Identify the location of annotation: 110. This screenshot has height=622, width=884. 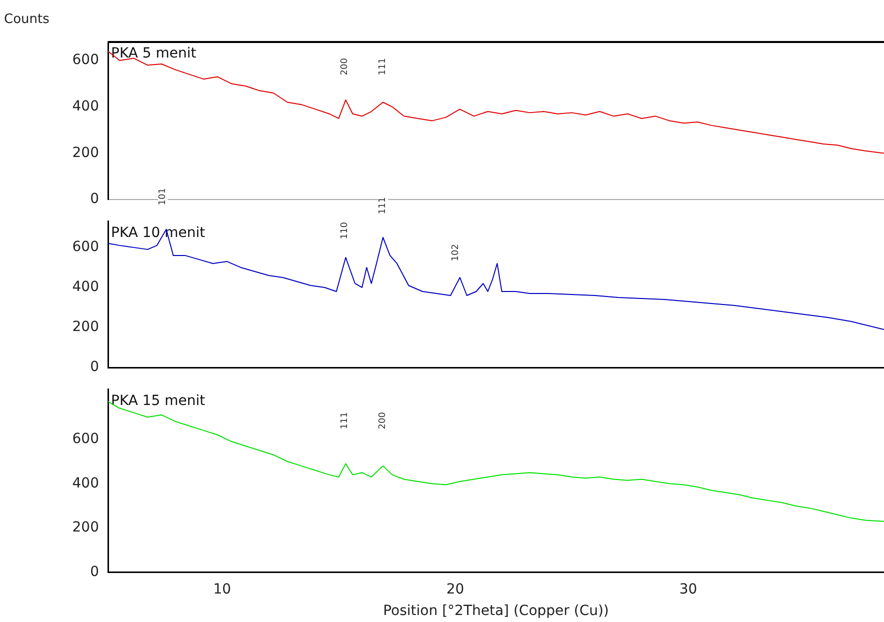
(345, 231).